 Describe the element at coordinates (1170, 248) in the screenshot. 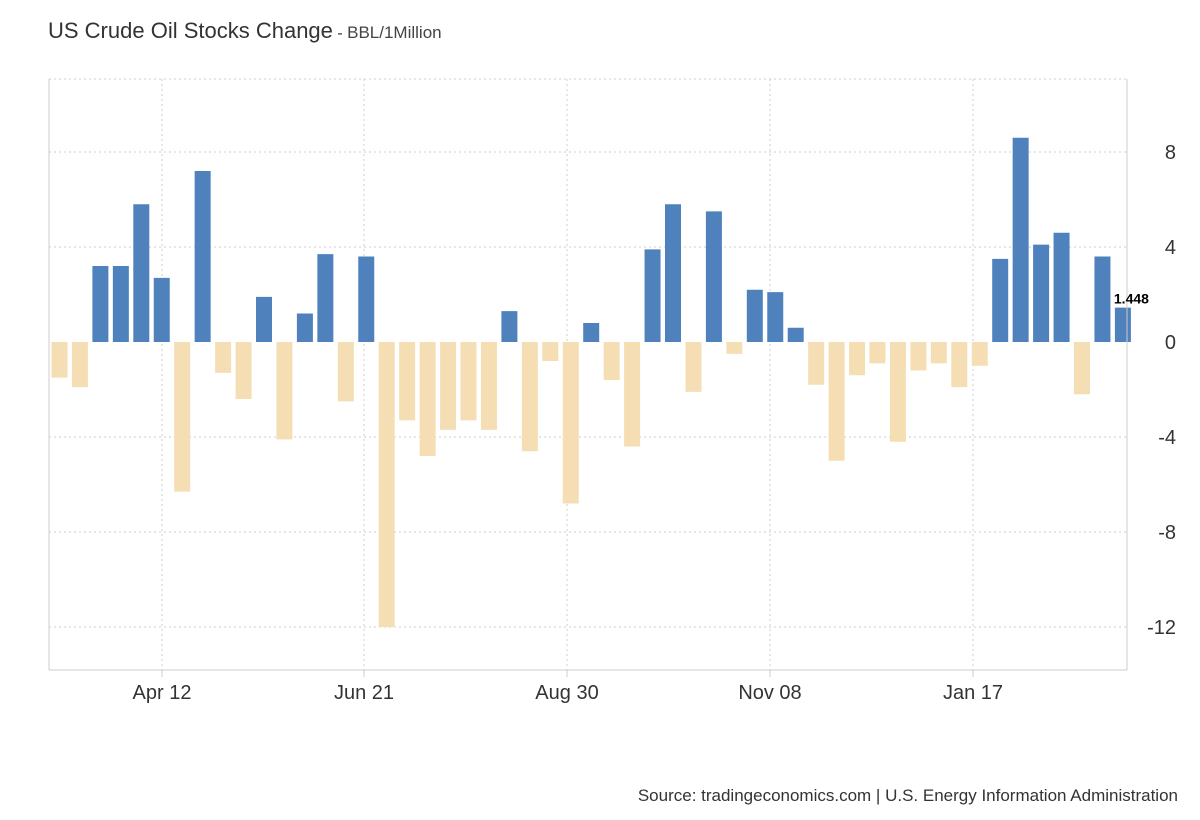

I see `y-tick-label: 4` at that location.